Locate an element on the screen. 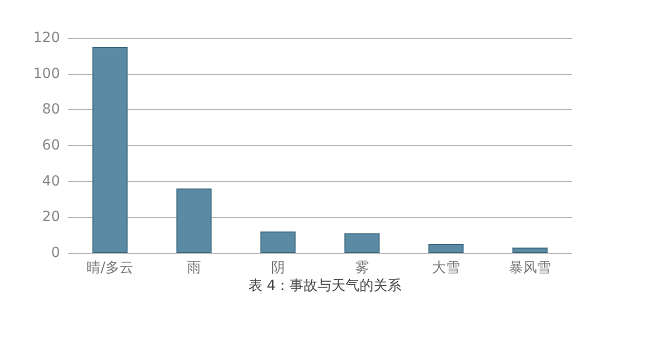 This screenshot has width=650, height=341. x-tick-label: 雾 is located at coordinates (362, 268).